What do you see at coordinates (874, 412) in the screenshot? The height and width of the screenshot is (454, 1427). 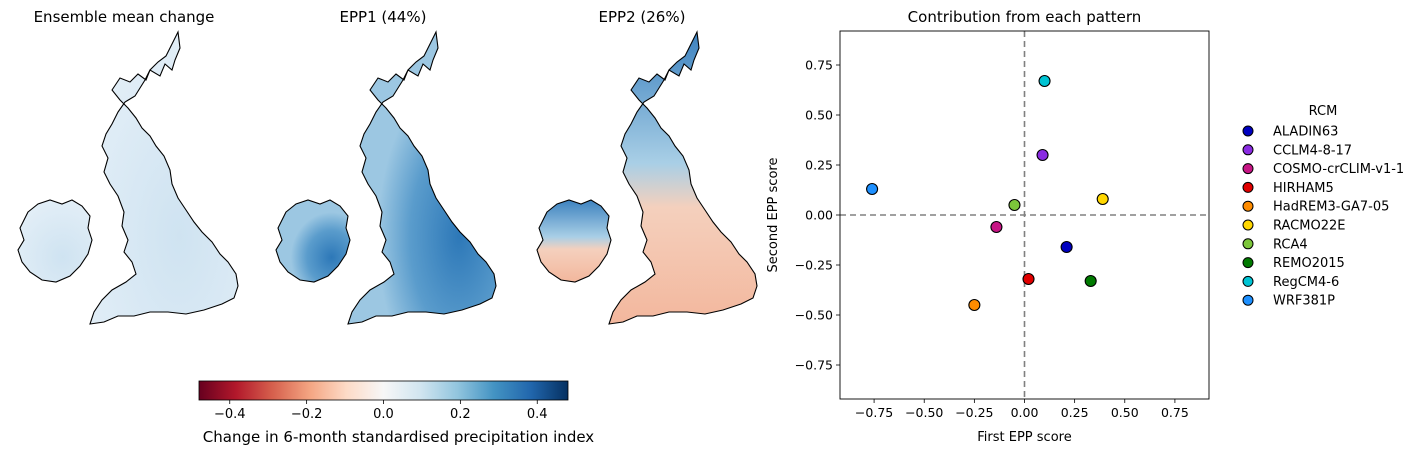 I see `x-tick-label: −0.75` at bounding box center [874, 412].